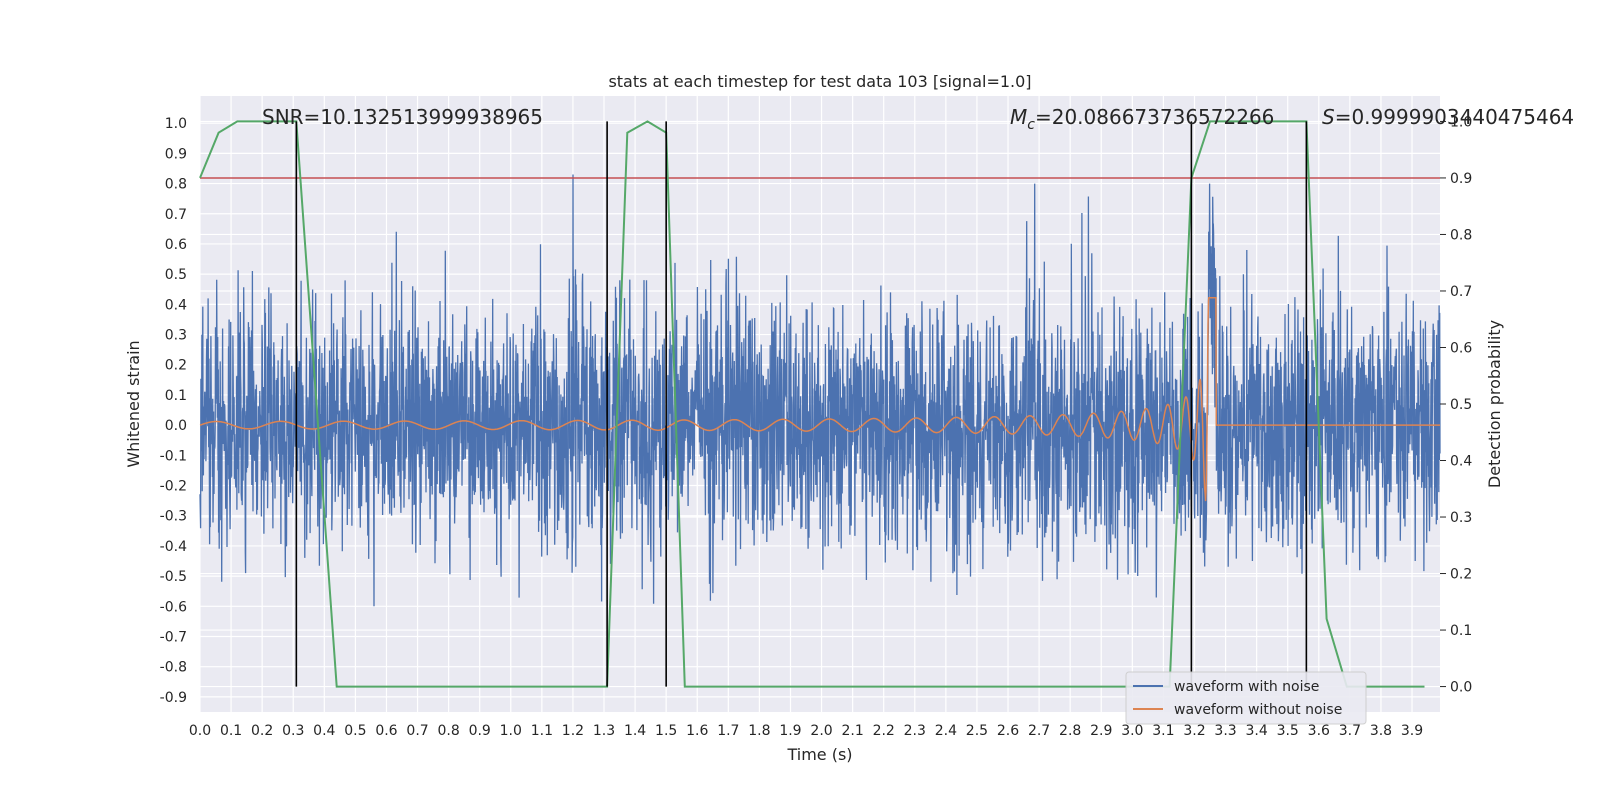 The image size is (1600, 800). I want to click on x-tick-label: 3.6, so click(1319, 731).